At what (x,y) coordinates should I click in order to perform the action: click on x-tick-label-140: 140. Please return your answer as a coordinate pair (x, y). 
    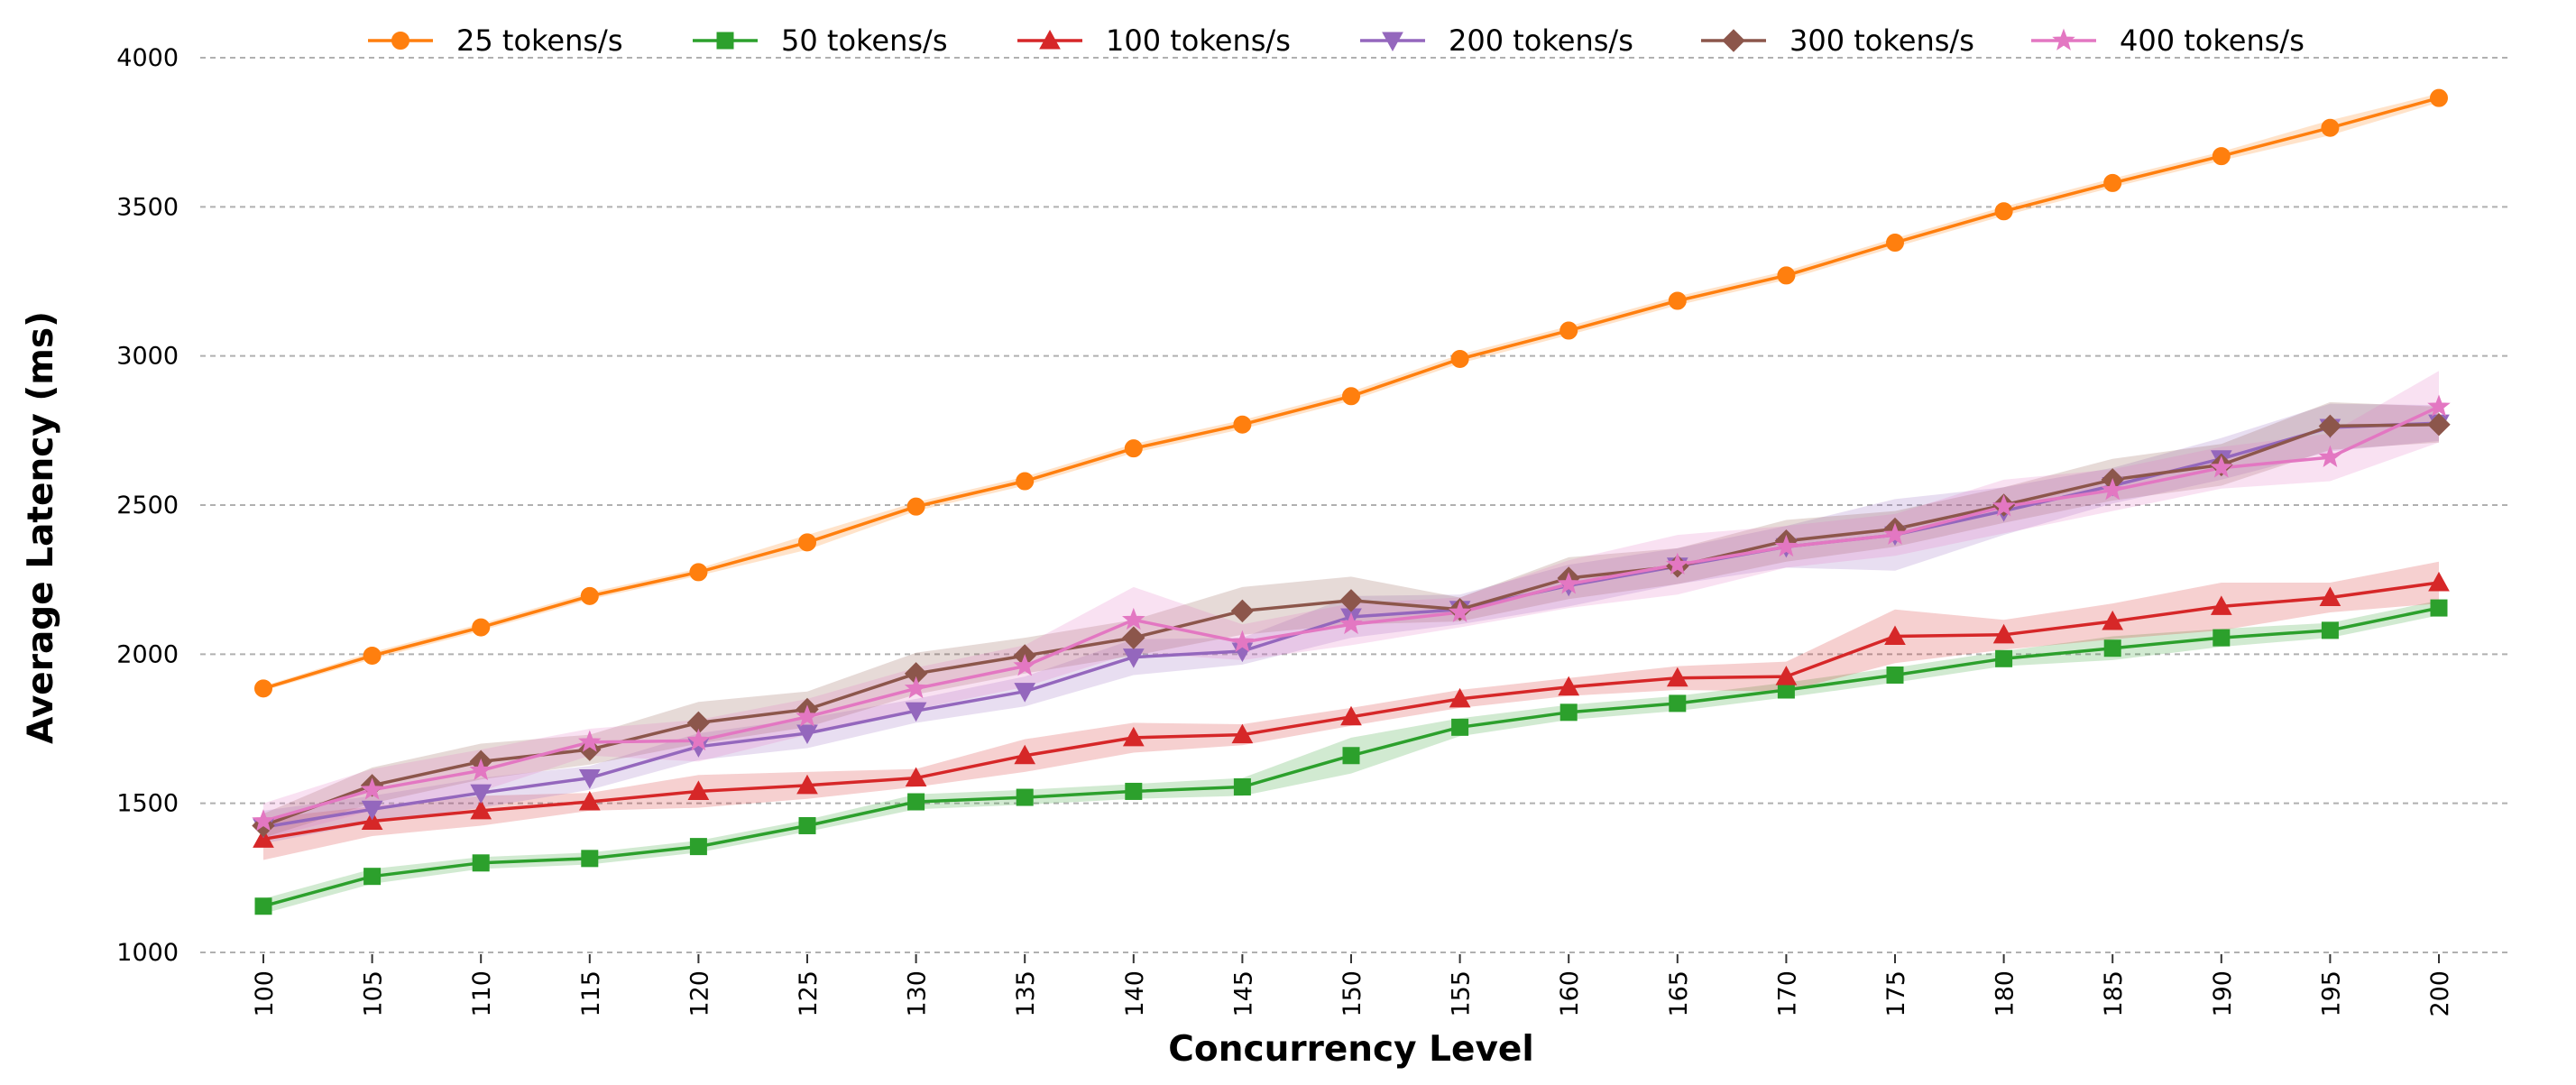
    Looking at the image, I should click on (1135, 993).